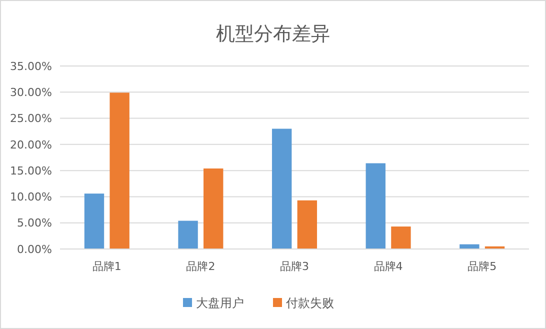  Describe the element at coordinates (31, 171) in the screenshot. I see `y-tick-label: 15.00%` at that location.